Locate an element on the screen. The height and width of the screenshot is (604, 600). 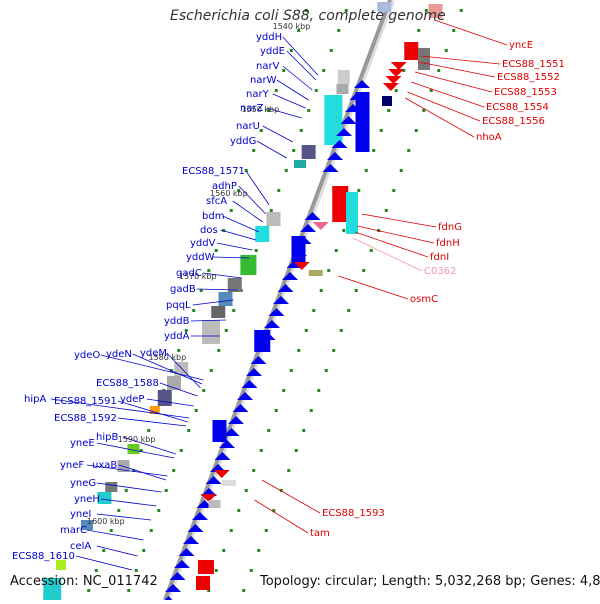
left-gene-label: celA is located at coordinates (80, 546).